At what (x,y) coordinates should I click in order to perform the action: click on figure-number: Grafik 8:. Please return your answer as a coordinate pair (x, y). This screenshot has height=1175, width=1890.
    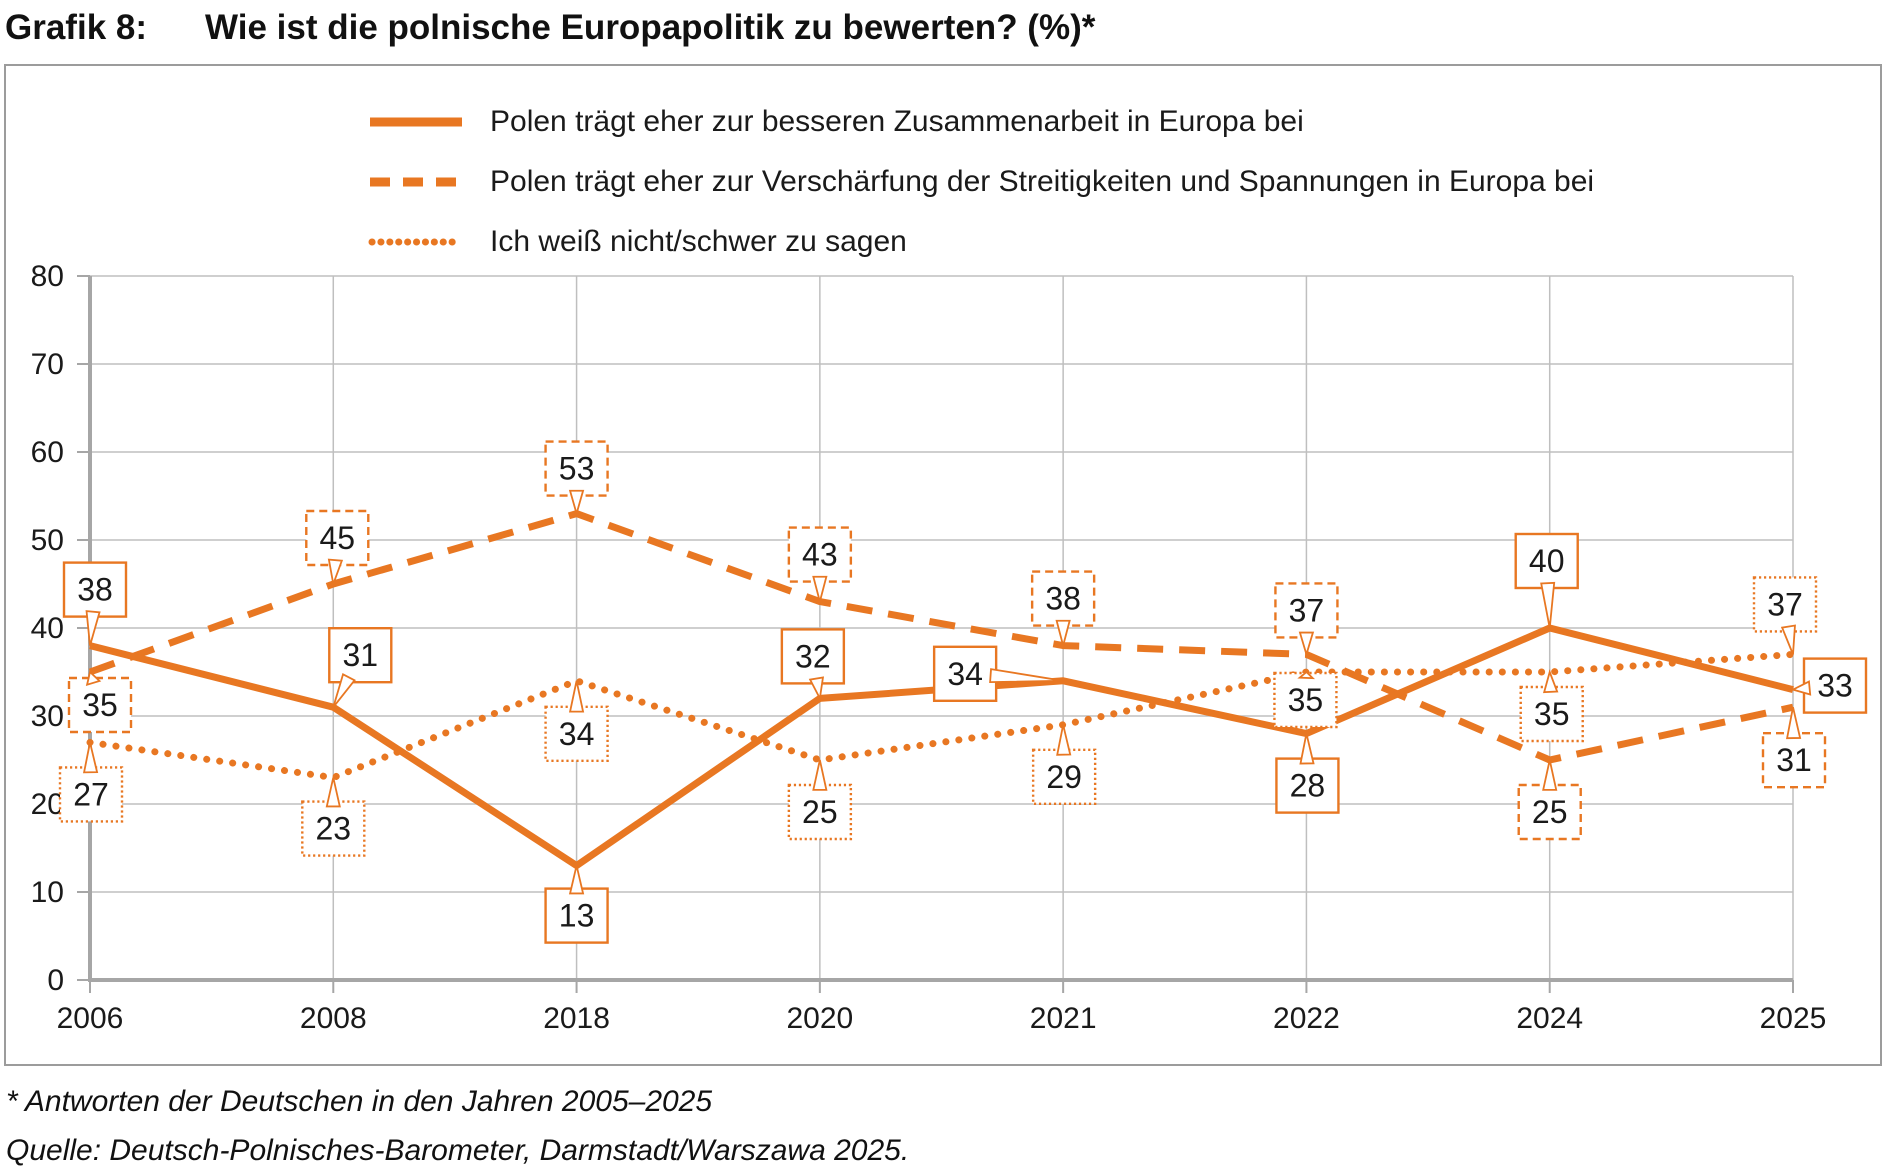
    Looking at the image, I should click on (76, 27).